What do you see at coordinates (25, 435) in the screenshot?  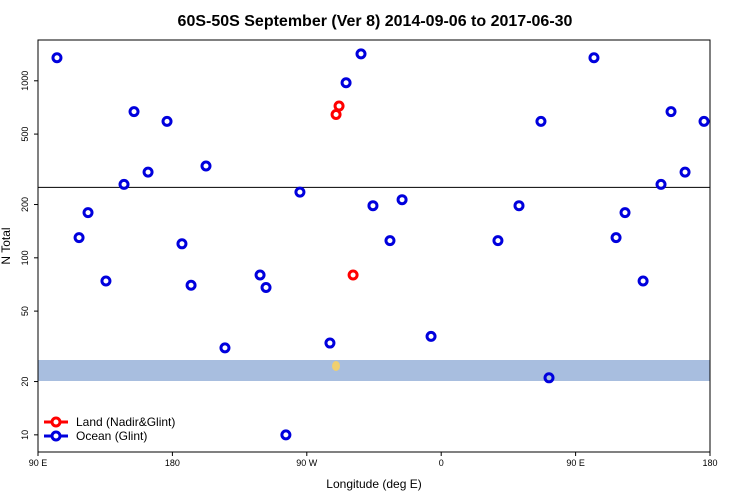 I see `y-tick-label: 10` at bounding box center [25, 435].